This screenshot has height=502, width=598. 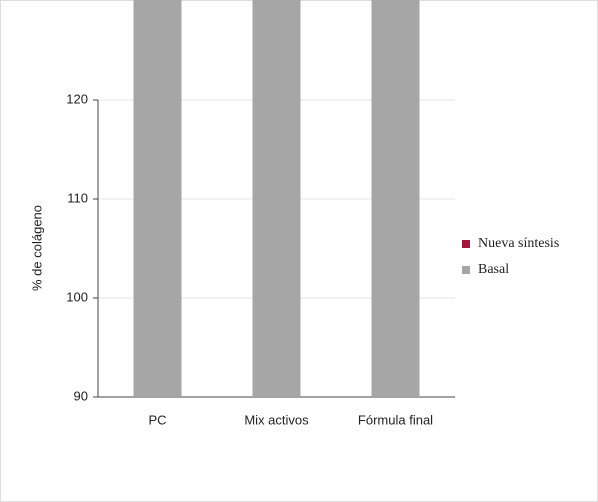 I want to click on y-axis-label: % de colágeno, so click(x=36, y=248).